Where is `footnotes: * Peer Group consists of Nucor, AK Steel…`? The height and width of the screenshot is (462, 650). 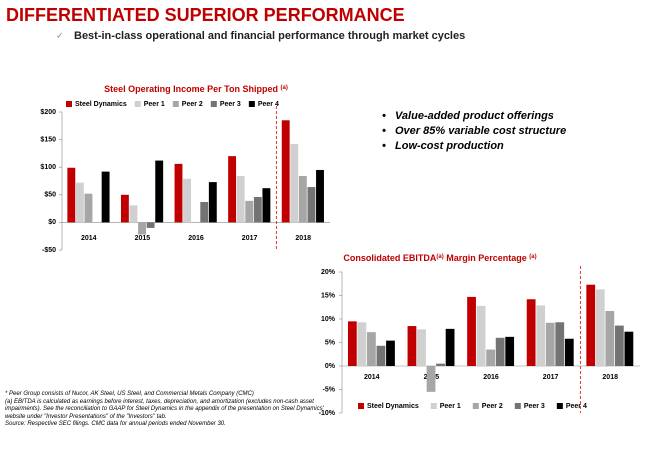
footnotes: * Peer Group consists of Nucor, AK Steel… is located at coordinates (165, 410).